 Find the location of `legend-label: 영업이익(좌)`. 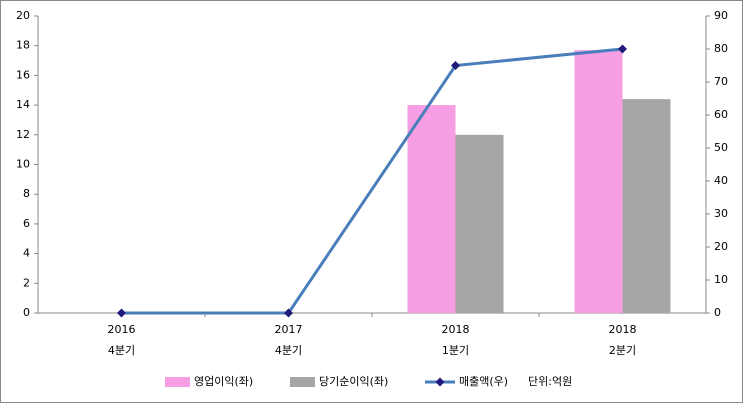

legend-label: 영업이익(좌) is located at coordinates (223, 381).